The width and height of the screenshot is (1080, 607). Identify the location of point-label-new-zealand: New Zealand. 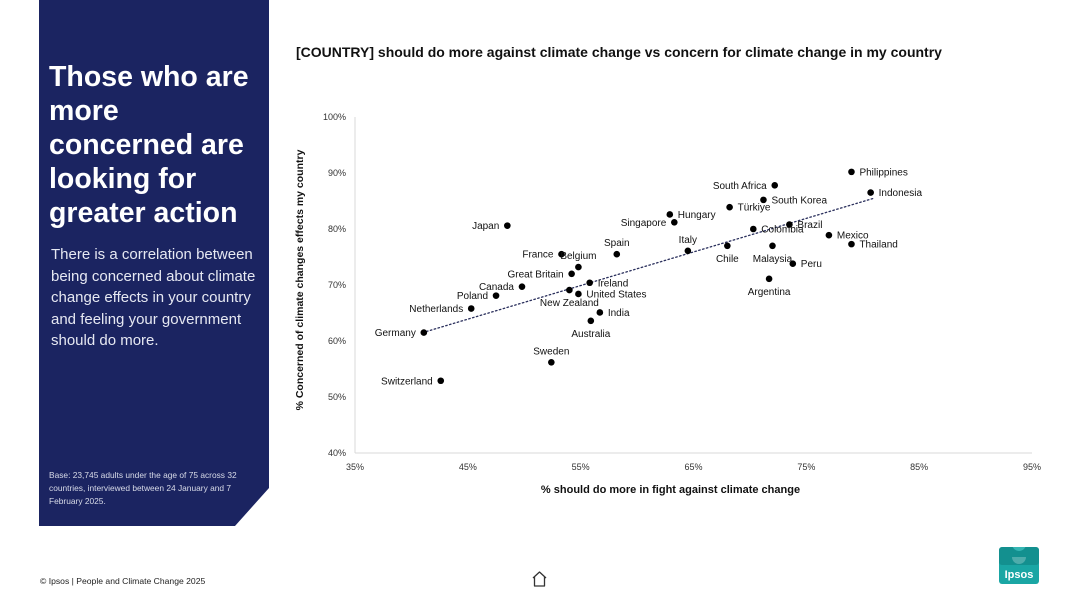
(569, 303).